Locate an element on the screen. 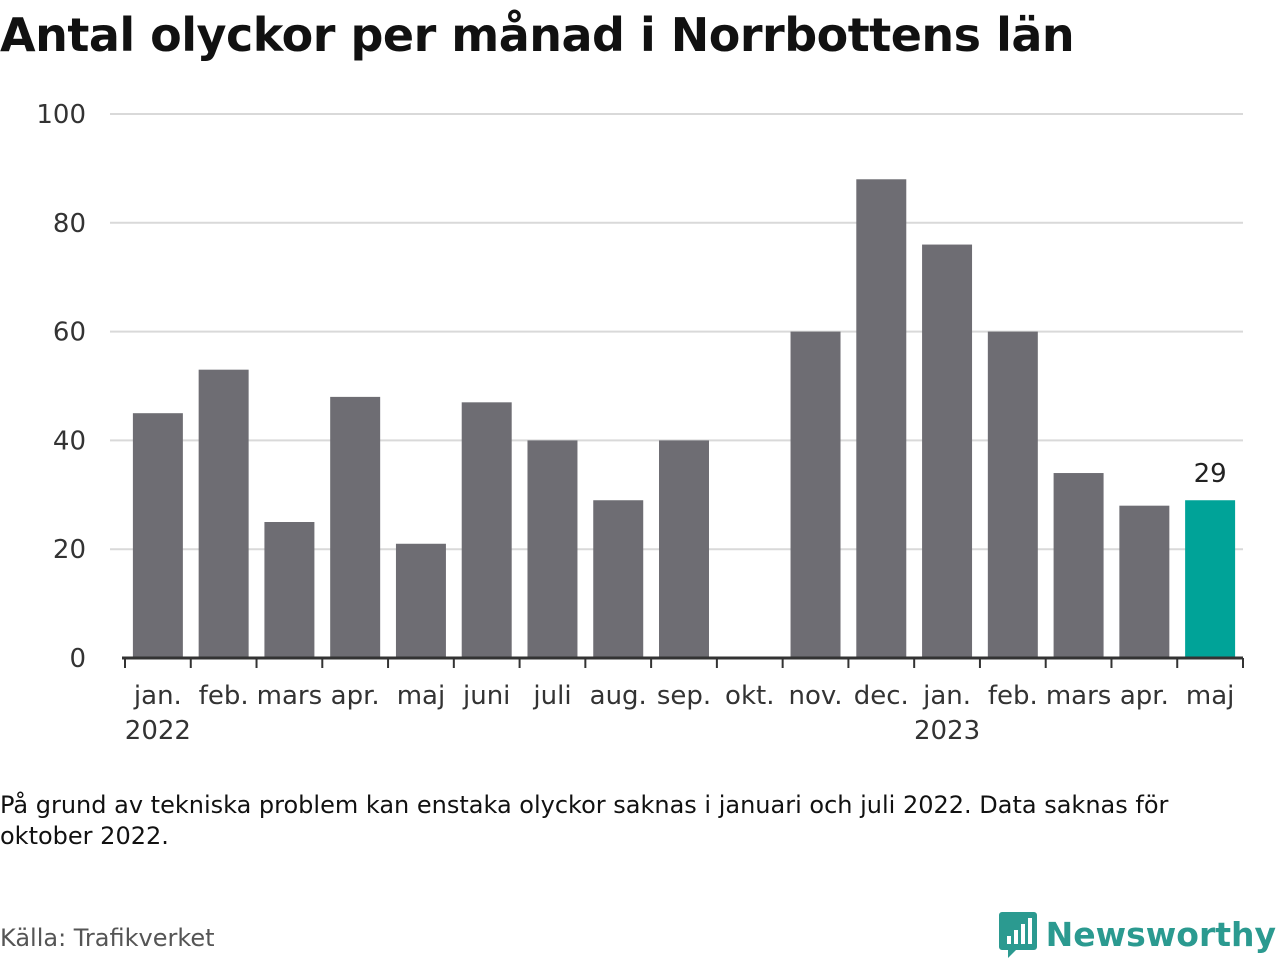  x-year-label: 2023 is located at coordinates (947, 731).